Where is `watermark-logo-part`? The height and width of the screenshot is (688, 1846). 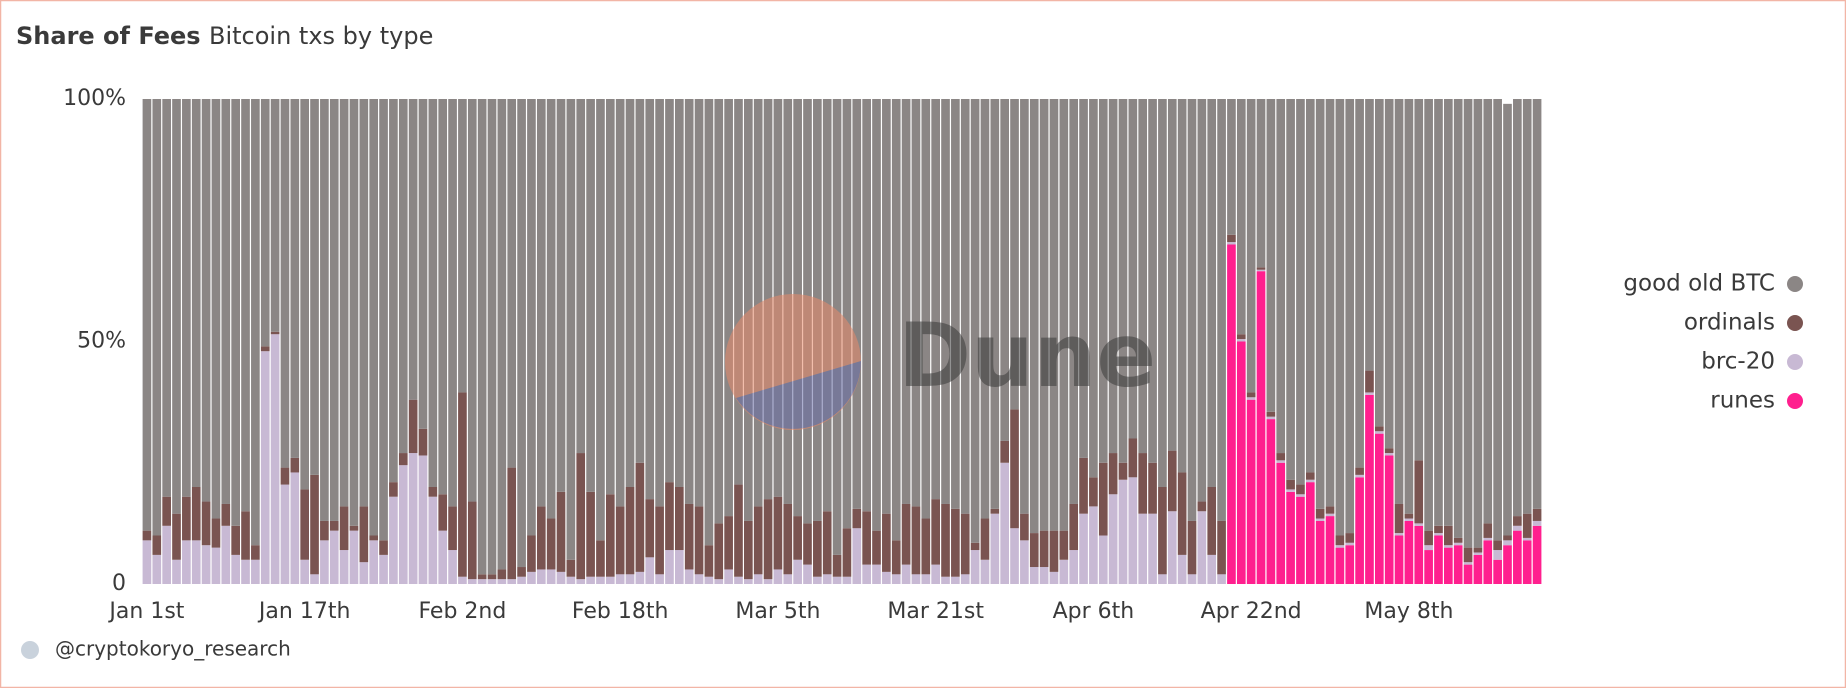 watermark-logo-part is located at coordinates (798, 395).